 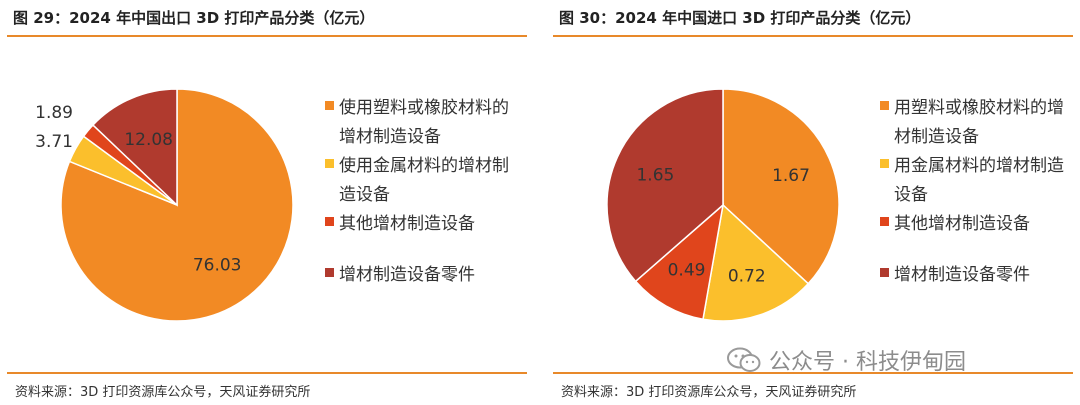 I want to click on slice-value-label: 0.72, so click(x=747, y=276).